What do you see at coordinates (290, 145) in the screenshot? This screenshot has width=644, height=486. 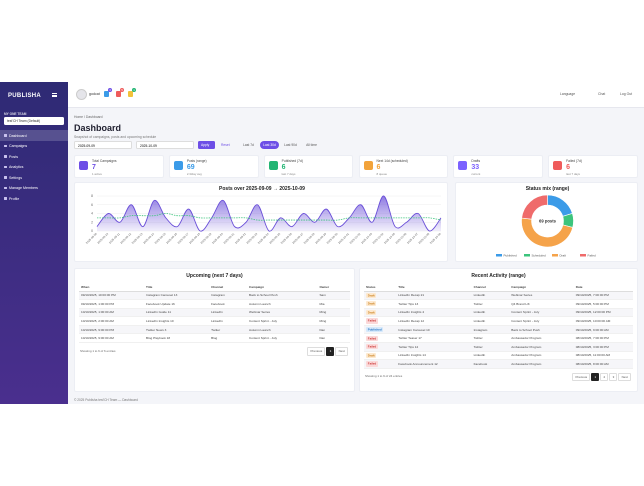 I see `range-button: Last 90d` at bounding box center [290, 145].